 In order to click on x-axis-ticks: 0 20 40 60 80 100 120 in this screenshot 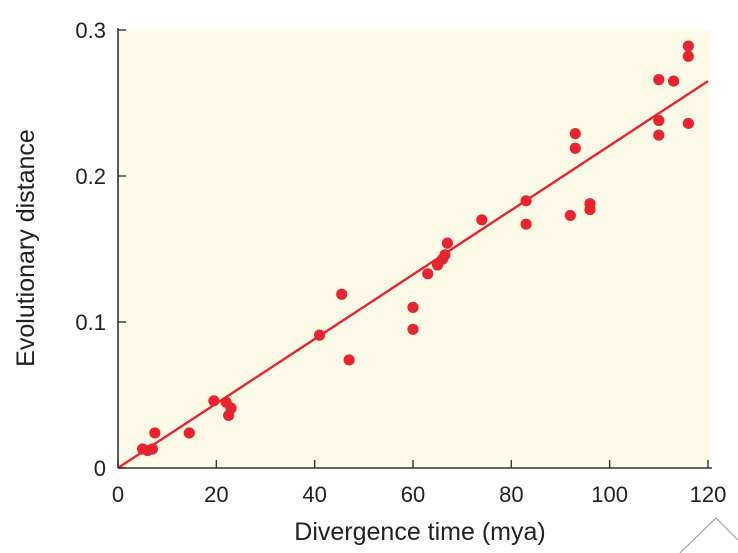, I will do `click(419, 483)`.